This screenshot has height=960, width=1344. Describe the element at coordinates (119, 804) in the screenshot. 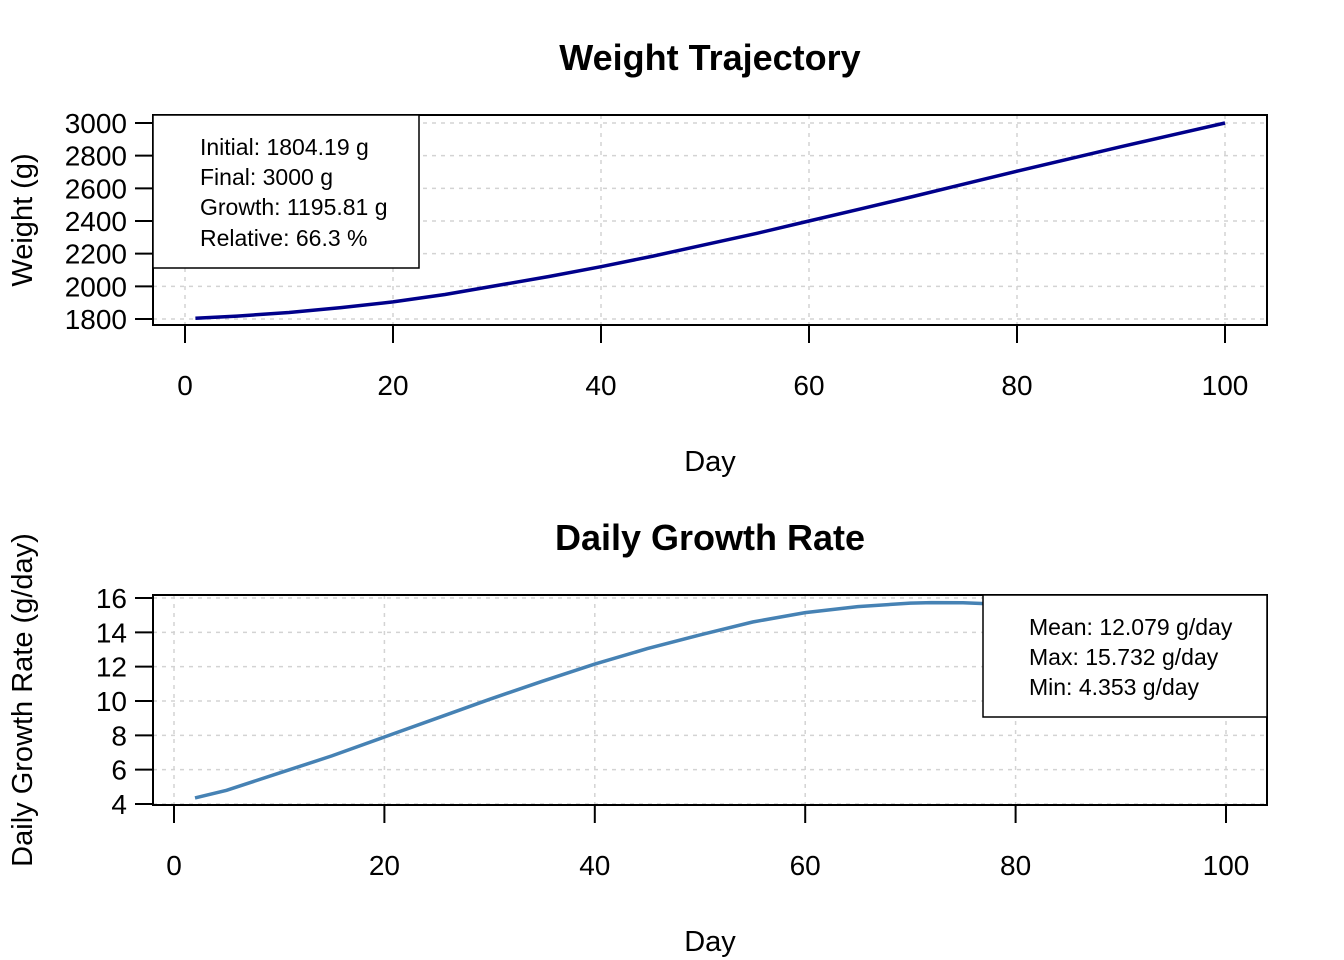

I see `y-tick-label: 4` at that location.